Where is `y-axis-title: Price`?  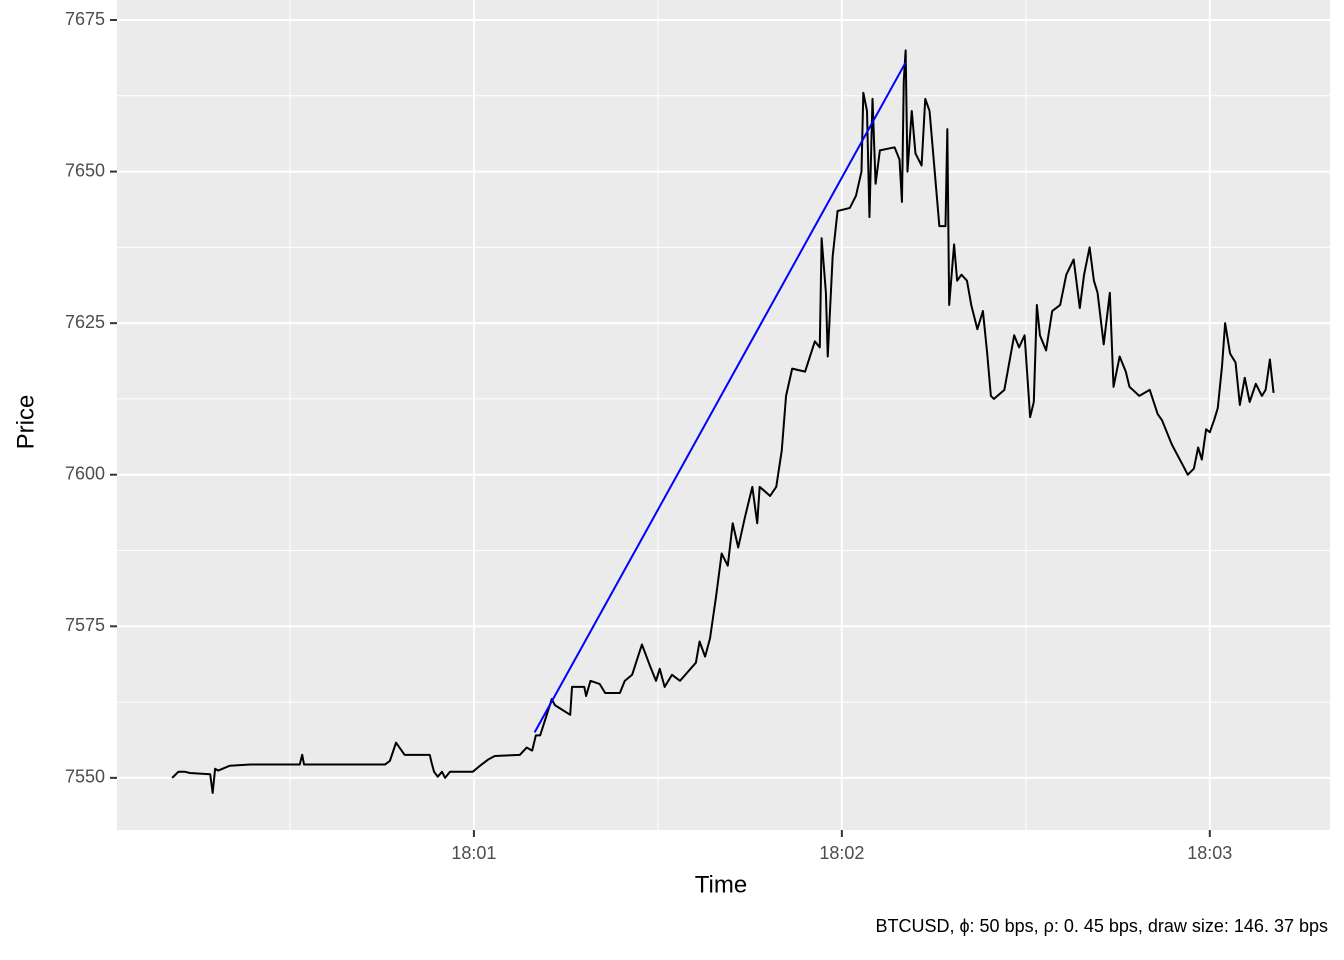 y-axis-title: Price is located at coordinates (25, 422).